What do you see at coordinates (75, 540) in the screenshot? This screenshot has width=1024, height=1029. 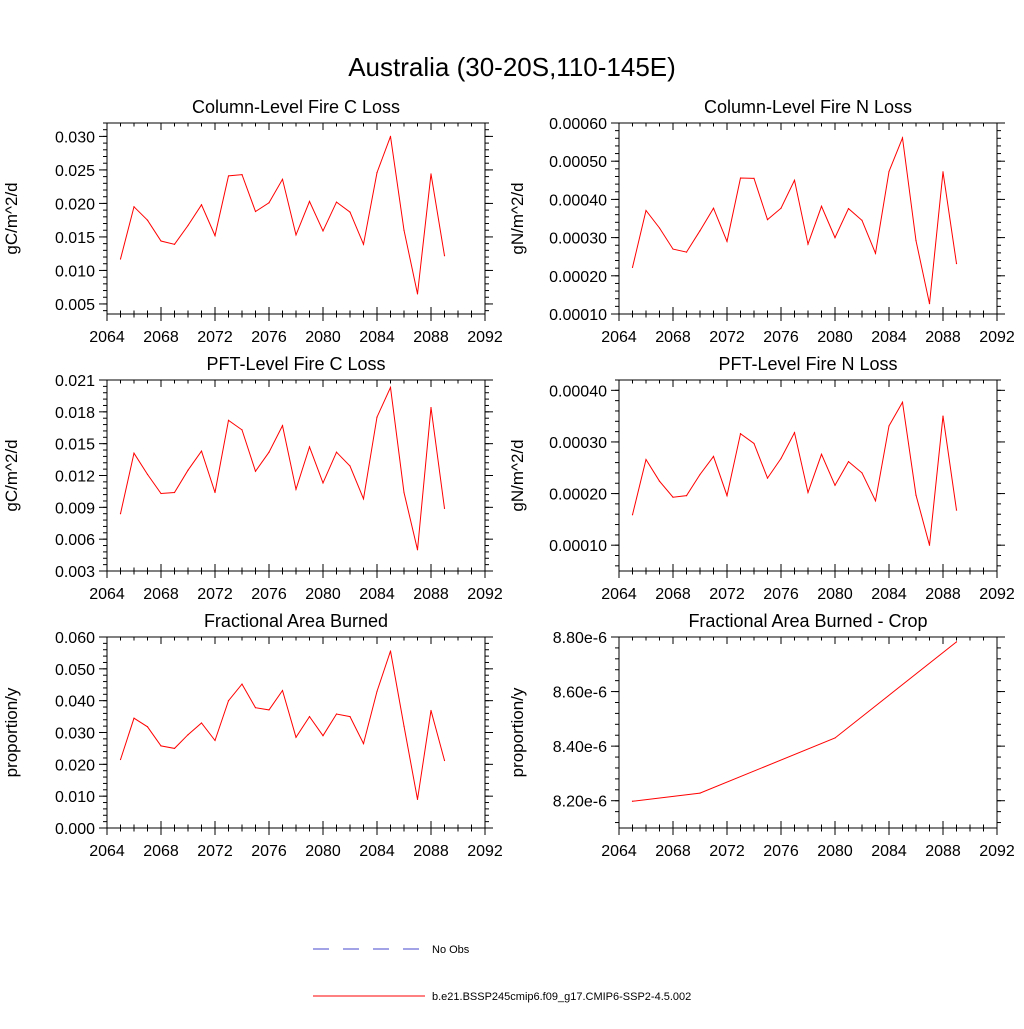 I see `y-tick-label: 0.006` at bounding box center [75, 540].